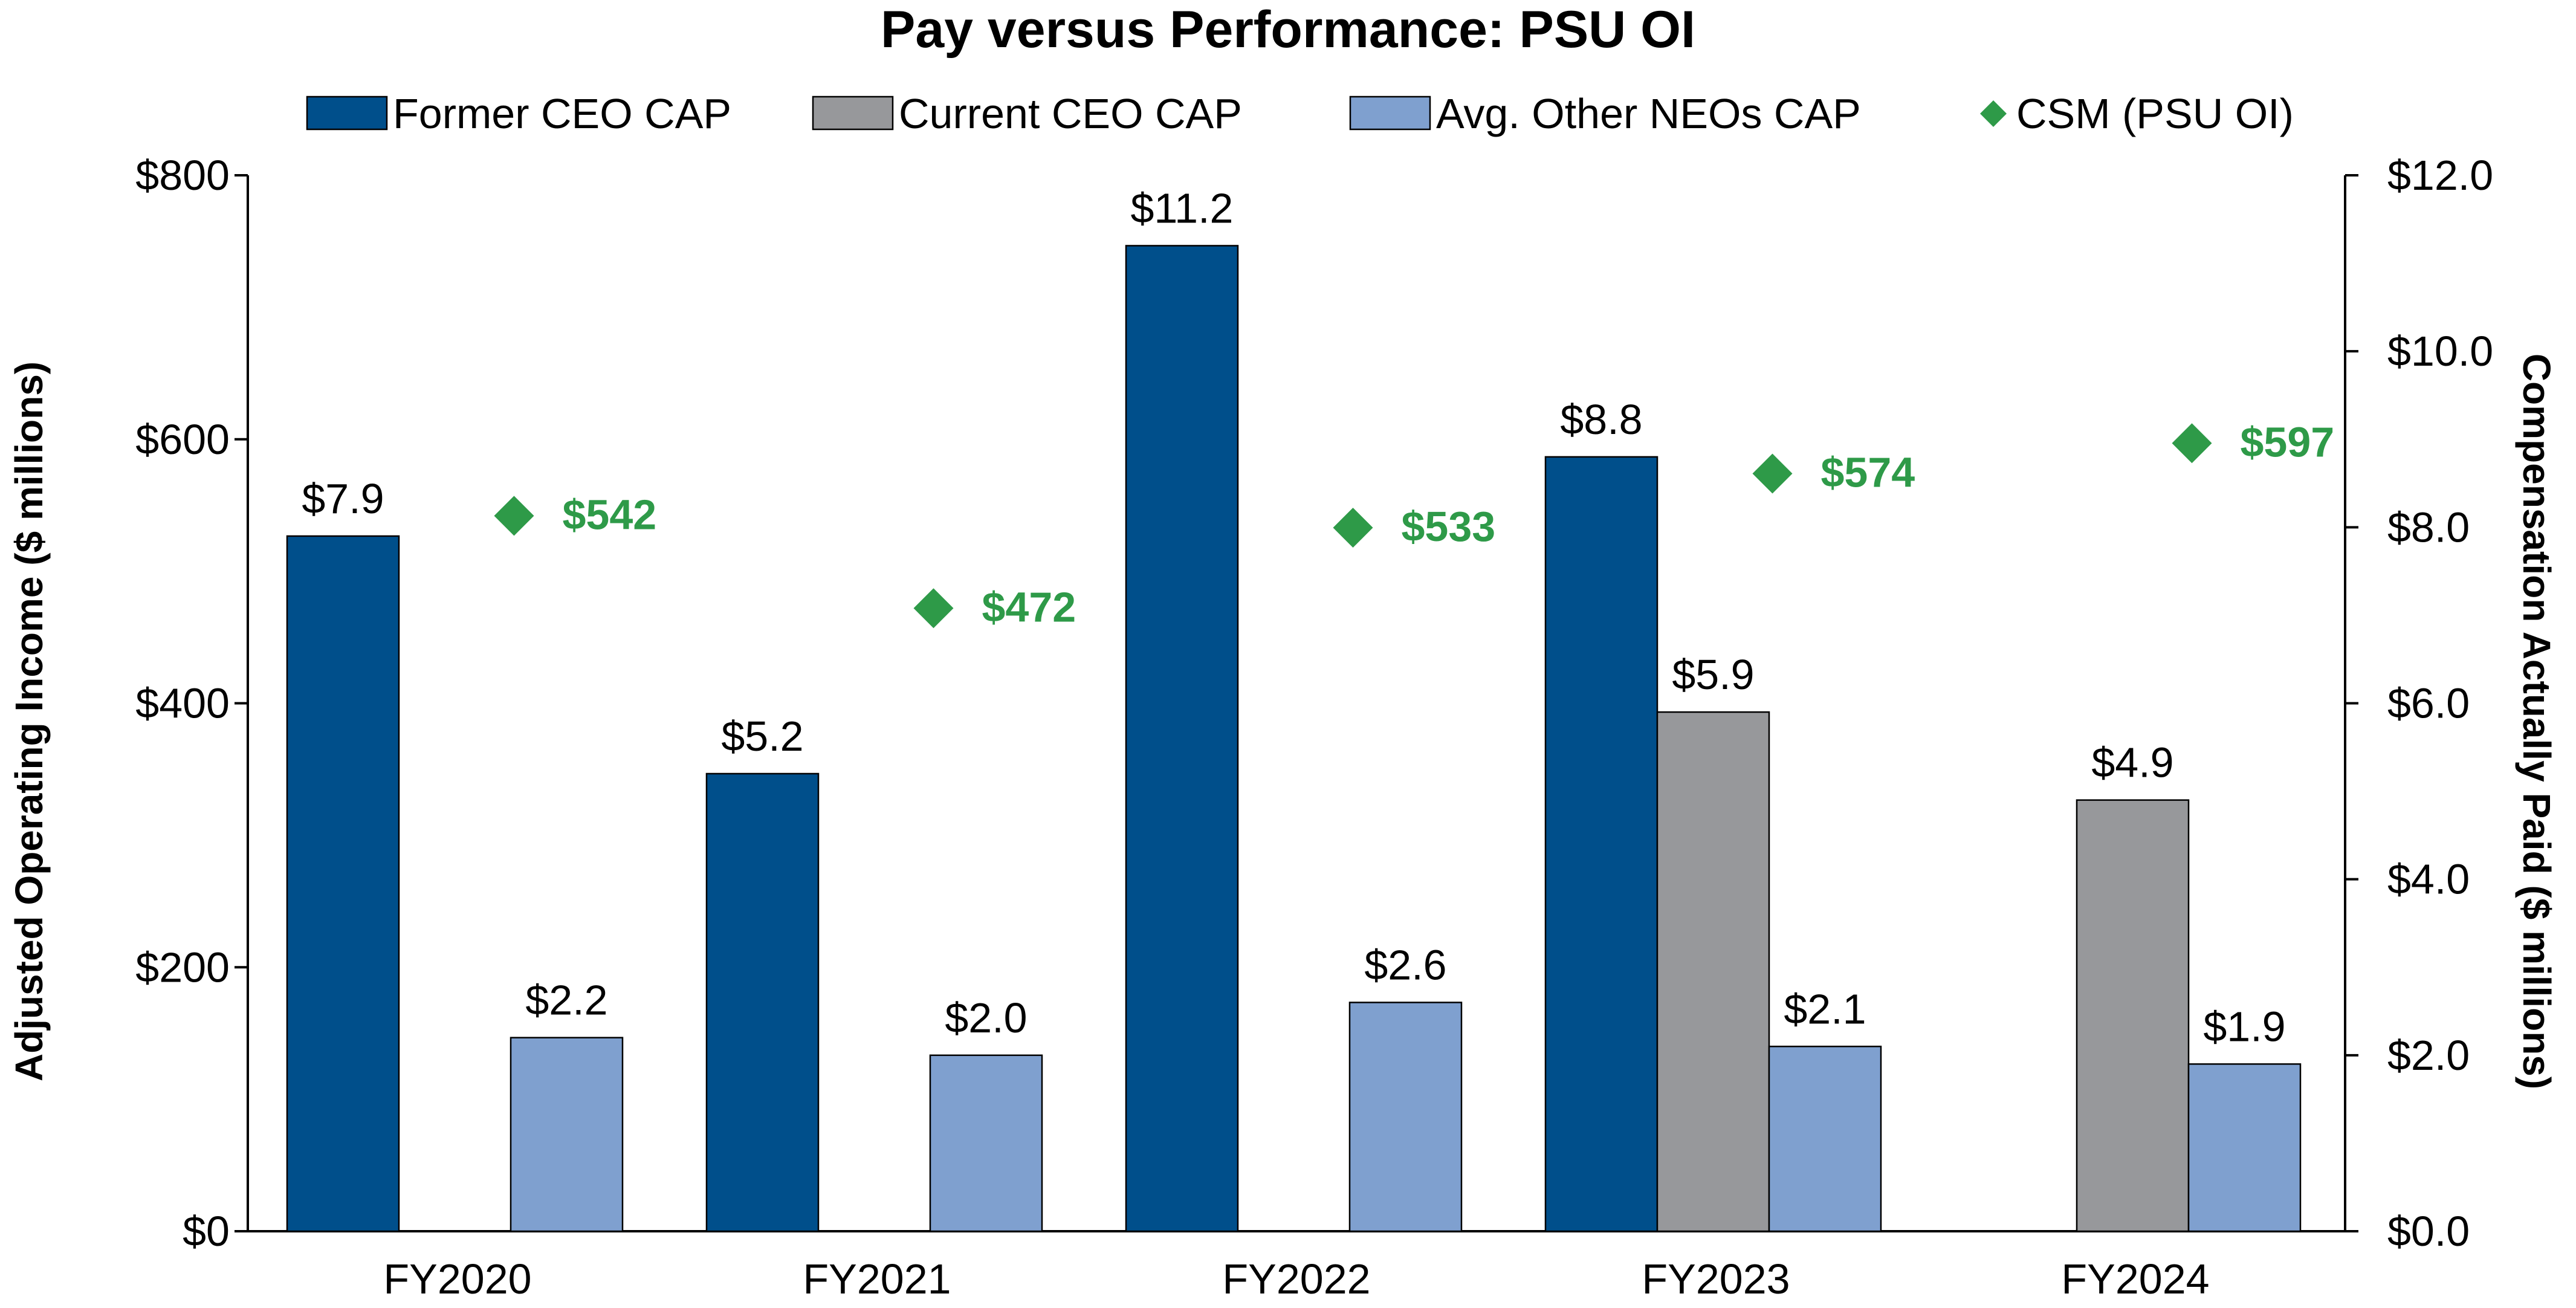 Image resolution: width=2576 pixels, height=1308 pixels. What do you see at coordinates (2440, 175) in the screenshot?
I see `right-tick-label: $12.0` at bounding box center [2440, 175].